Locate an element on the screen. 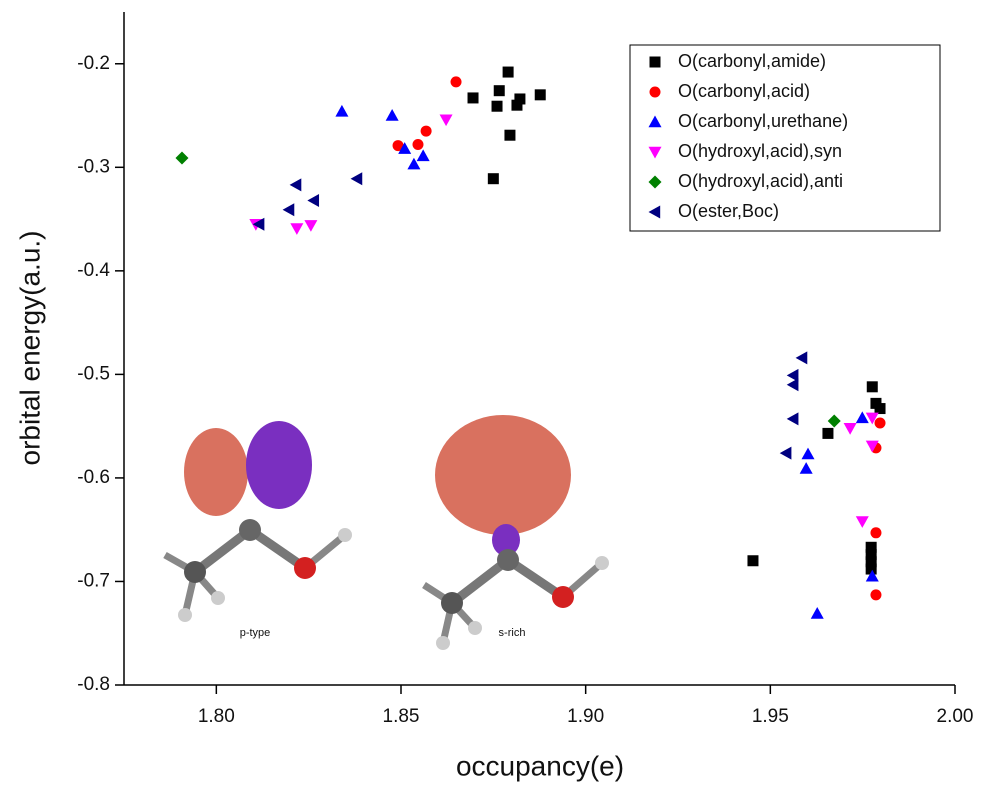 The height and width of the screenshot is (790, 982). annotation: p-type is located at coordinates (255, 633).